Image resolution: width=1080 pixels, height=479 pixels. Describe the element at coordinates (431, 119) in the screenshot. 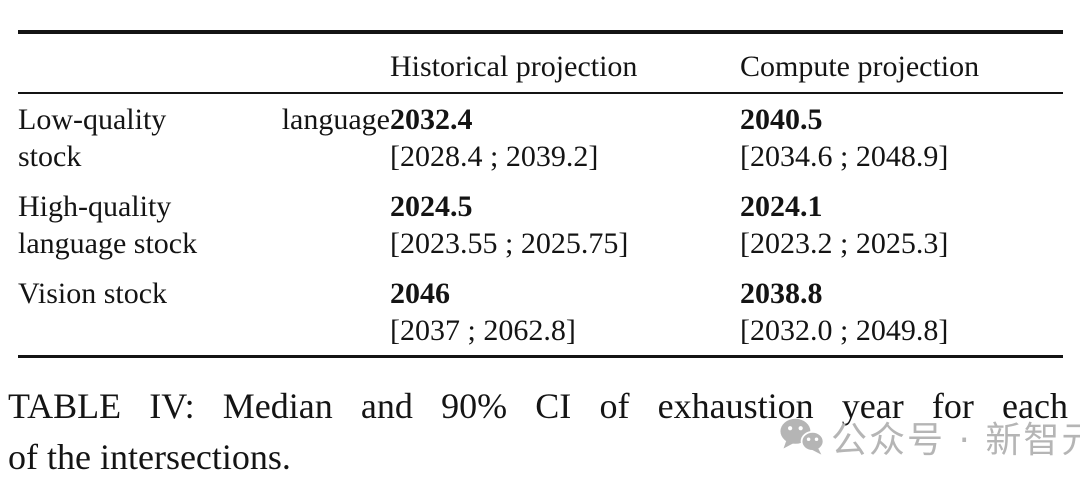

I see `median-value: 2032.4` at that location.